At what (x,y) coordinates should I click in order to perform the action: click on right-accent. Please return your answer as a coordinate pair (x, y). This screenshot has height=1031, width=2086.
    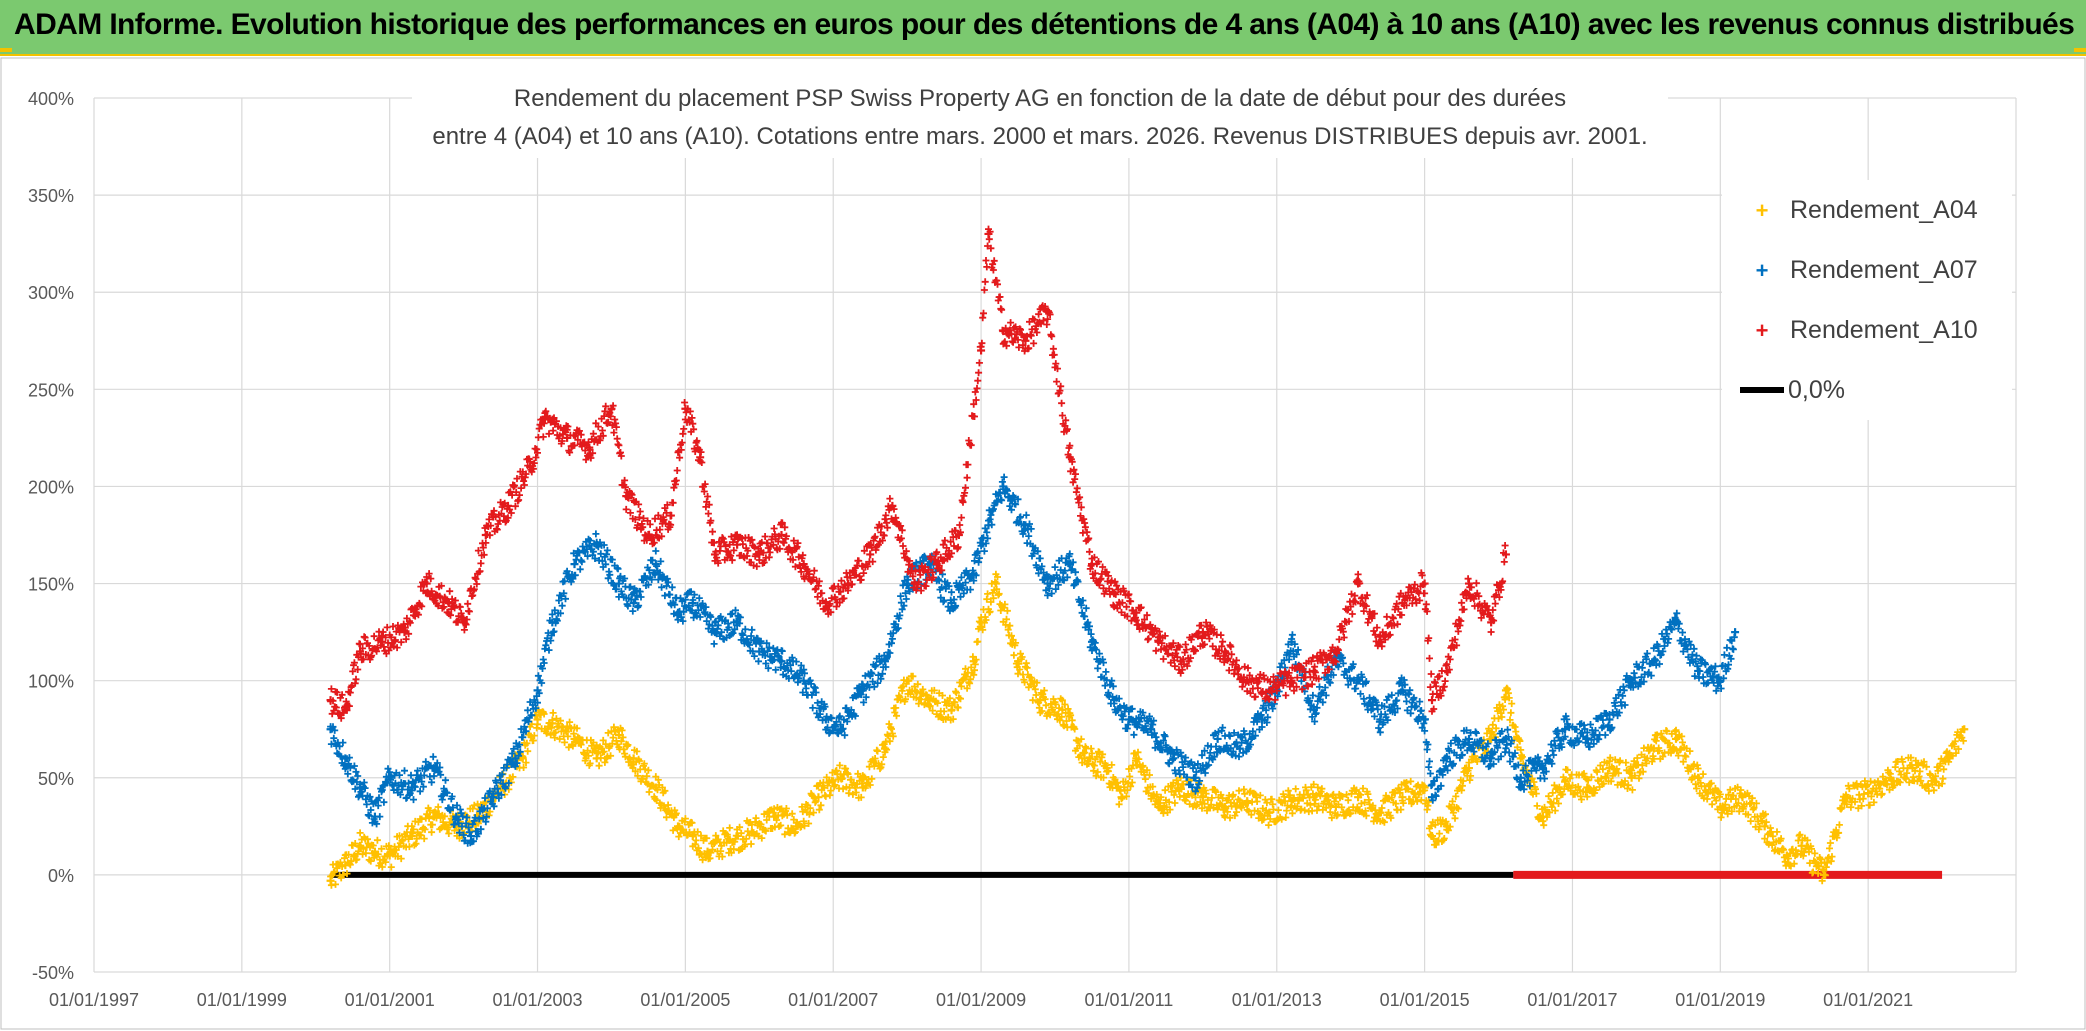
    Looking at the image, I should click on (2080, 50).